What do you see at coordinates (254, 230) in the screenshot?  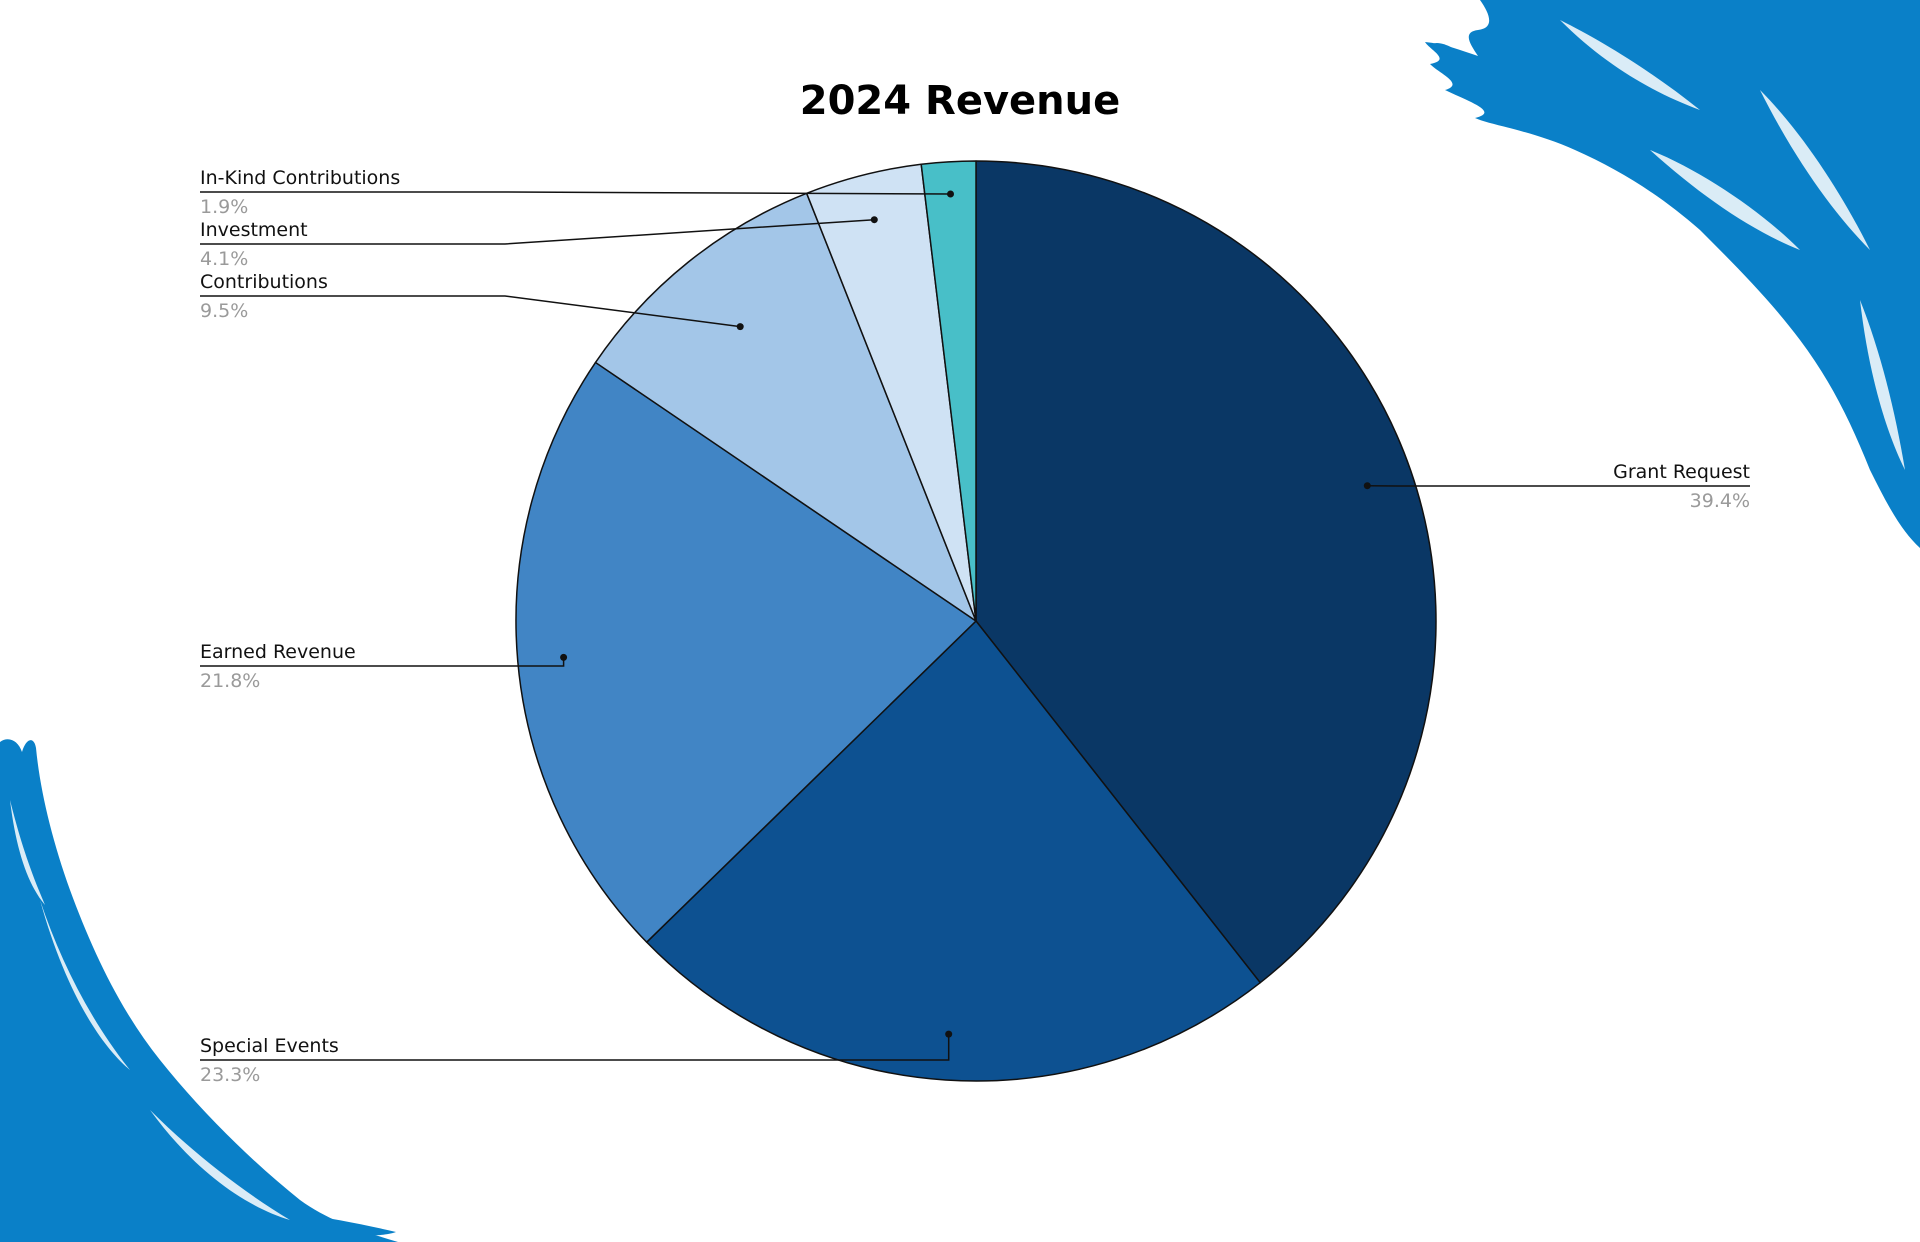 I see `slice-label-name: Investment` at bounding box center [254, 230].